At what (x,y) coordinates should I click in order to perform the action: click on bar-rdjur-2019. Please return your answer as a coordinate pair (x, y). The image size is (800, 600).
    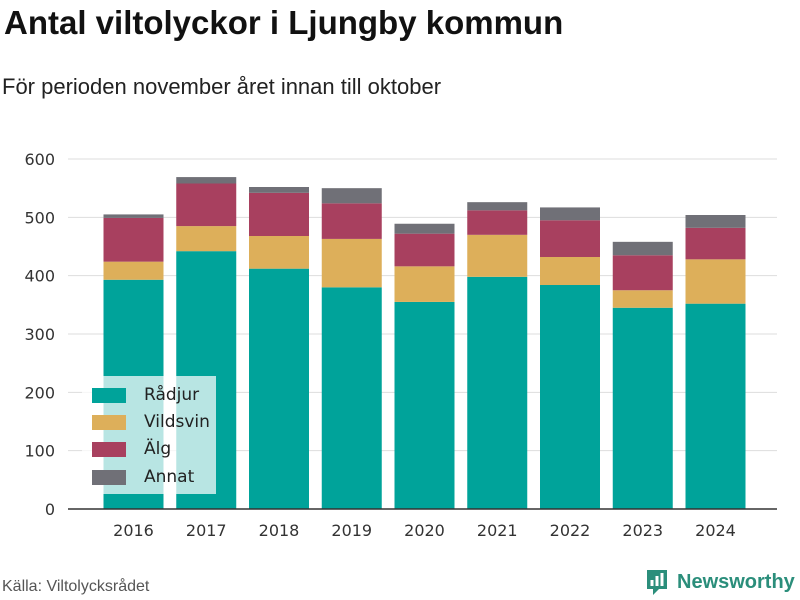
    Looking at the image, I should click on (351, 398).